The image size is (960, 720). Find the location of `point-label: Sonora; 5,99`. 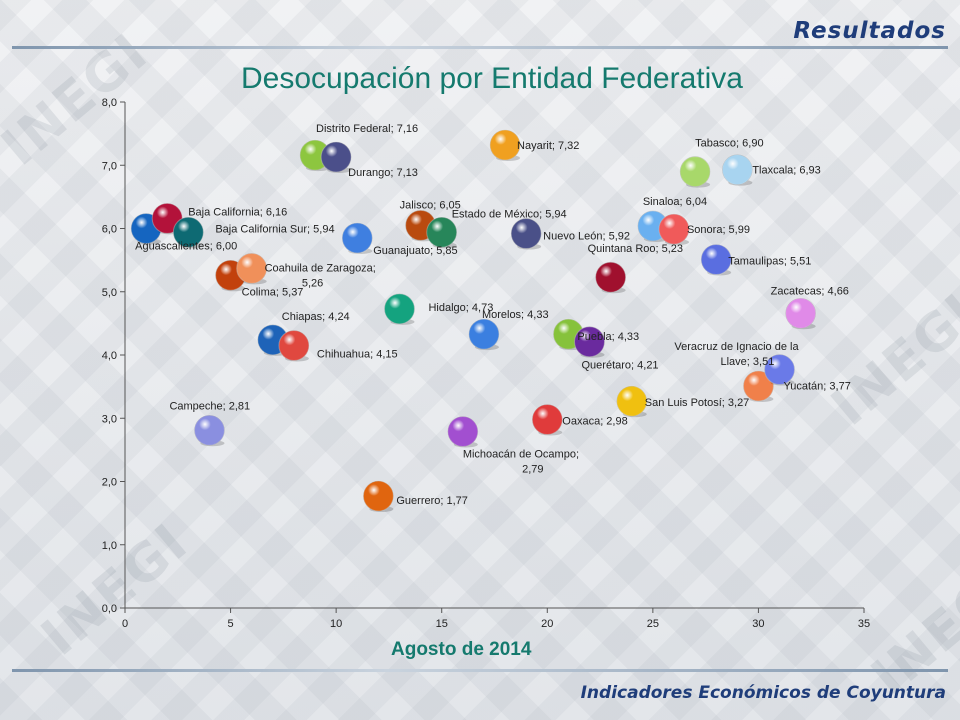

point-label: Sonora; 5,99 is located at coordinates (718, 230).